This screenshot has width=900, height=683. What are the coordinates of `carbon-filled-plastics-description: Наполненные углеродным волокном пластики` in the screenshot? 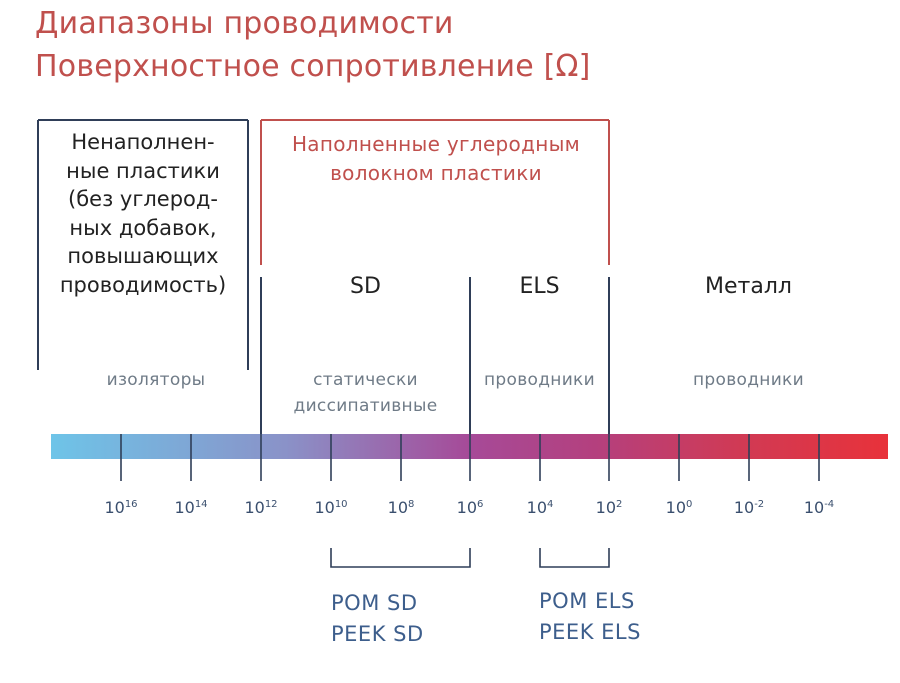 It's located at (436, 158).